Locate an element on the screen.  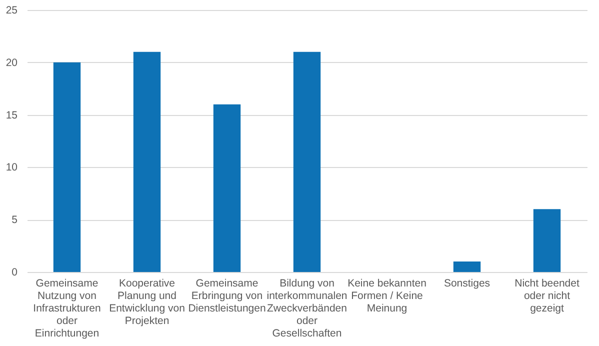
x-tick-label: Bildung von interkommunalen Zweckverbänden oder Gesellschaften is located at coordinates (307, 309).